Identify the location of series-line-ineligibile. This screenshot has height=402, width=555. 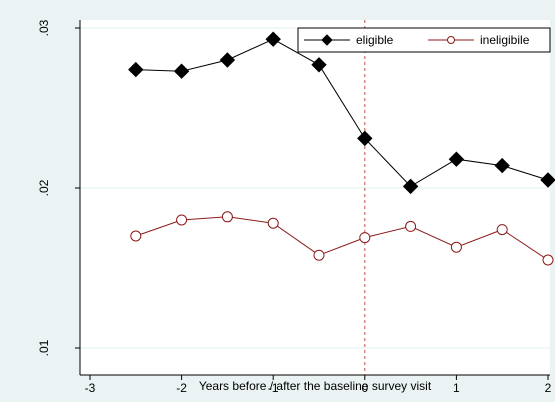
(342, 238).